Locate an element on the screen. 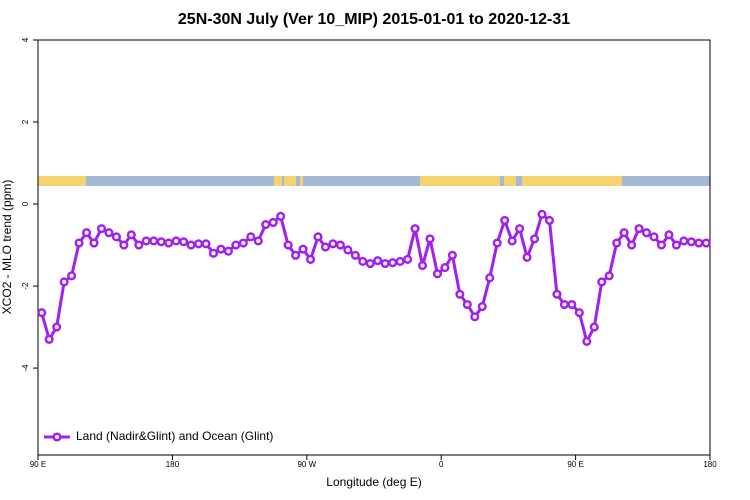  land-ocean-strip is located at coordinates (374, 181).